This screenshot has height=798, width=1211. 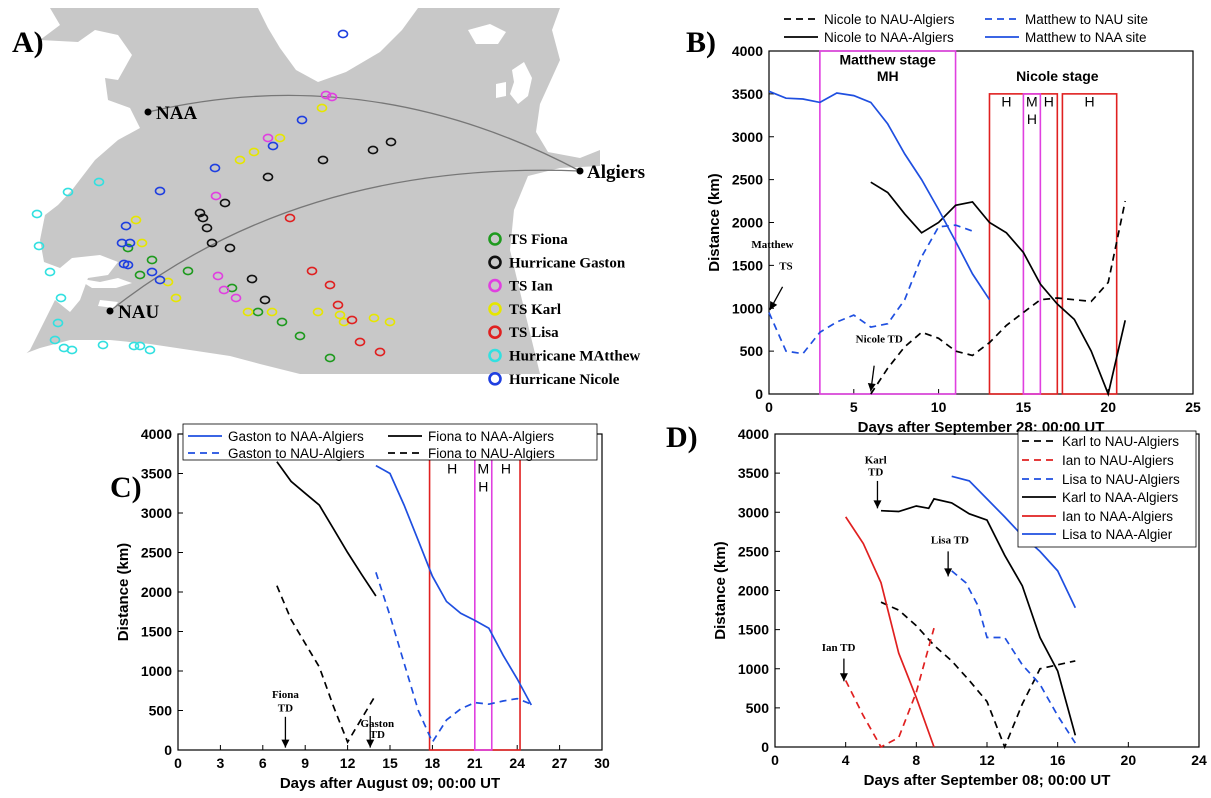 What do you see at coordinates (747, 137) in the screenshot?
I see `y-tick-label: 3000` at bounding box center [747, 137].